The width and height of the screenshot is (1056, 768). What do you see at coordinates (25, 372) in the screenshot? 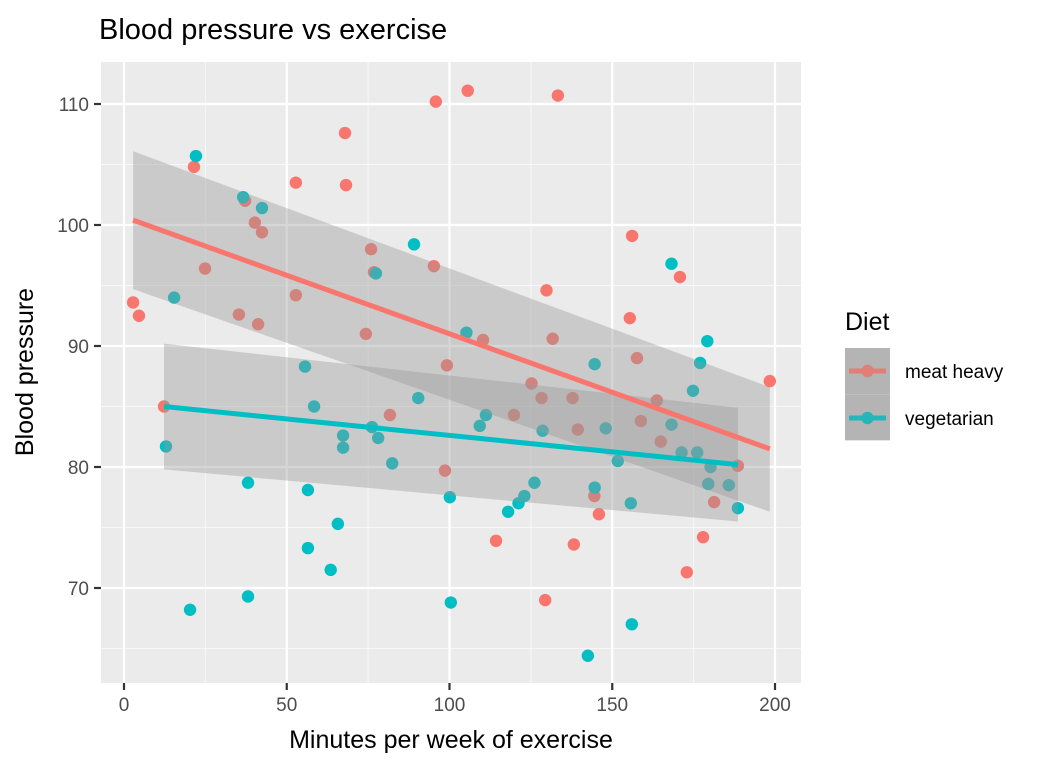
I see `y-axis-title: Blood pressure` at bounding box center [25, 372].